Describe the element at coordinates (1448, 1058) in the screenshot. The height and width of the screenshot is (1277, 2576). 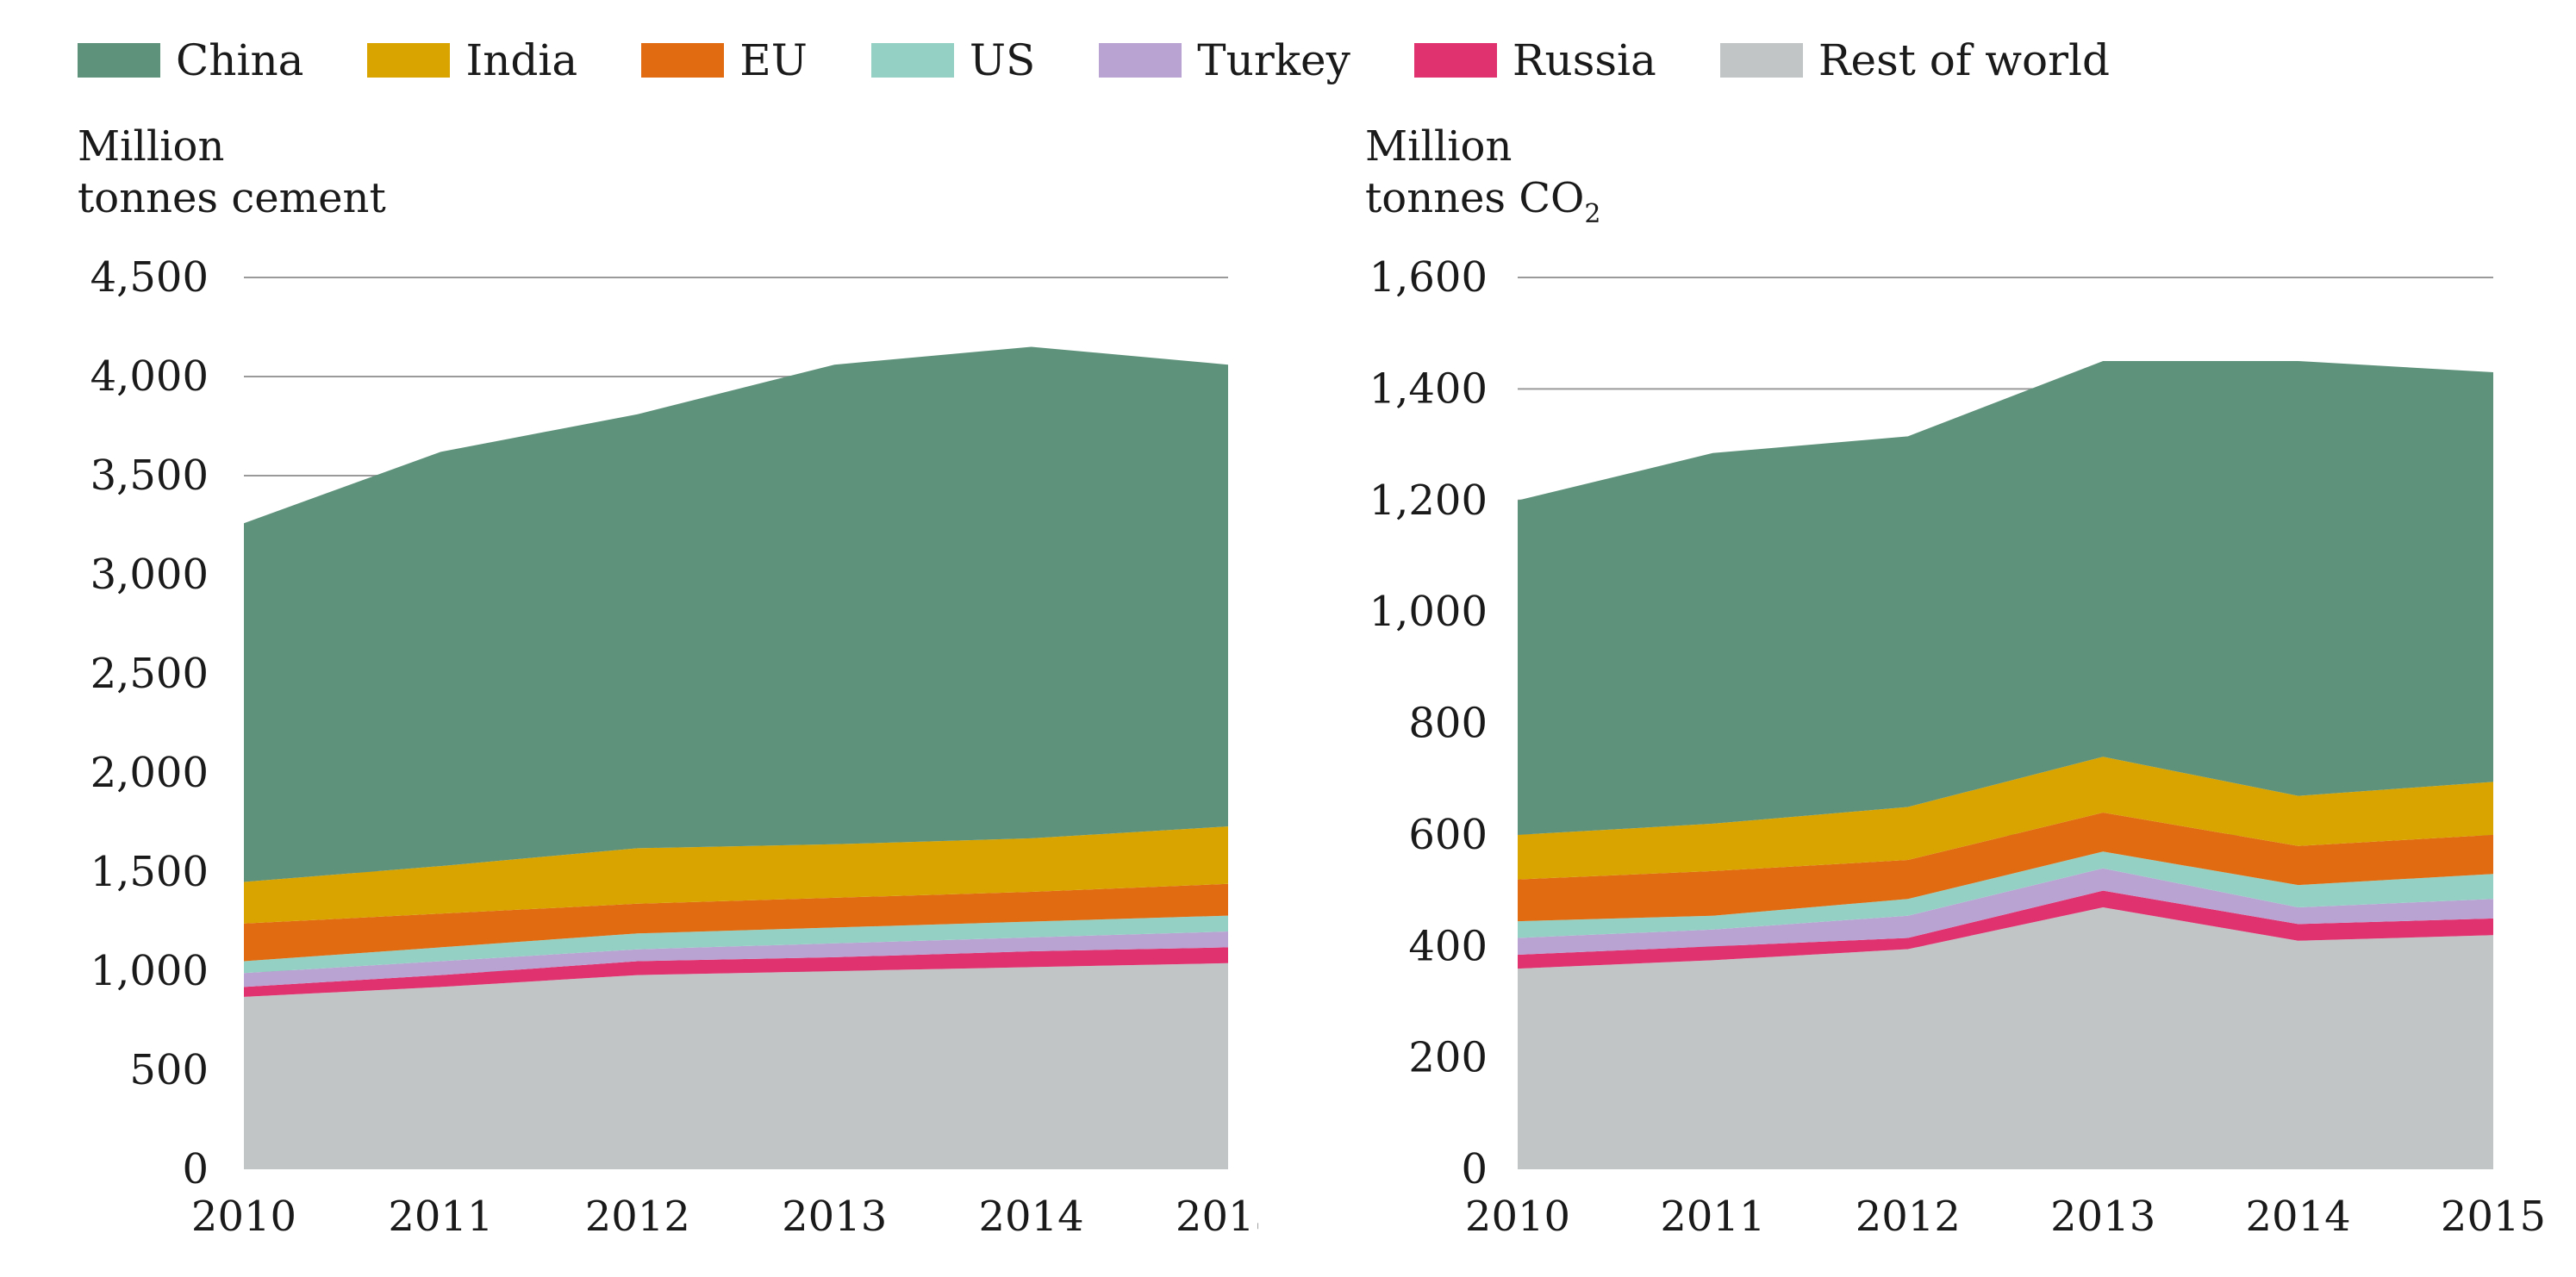
I see `right-ytick-label: 200` at that location.